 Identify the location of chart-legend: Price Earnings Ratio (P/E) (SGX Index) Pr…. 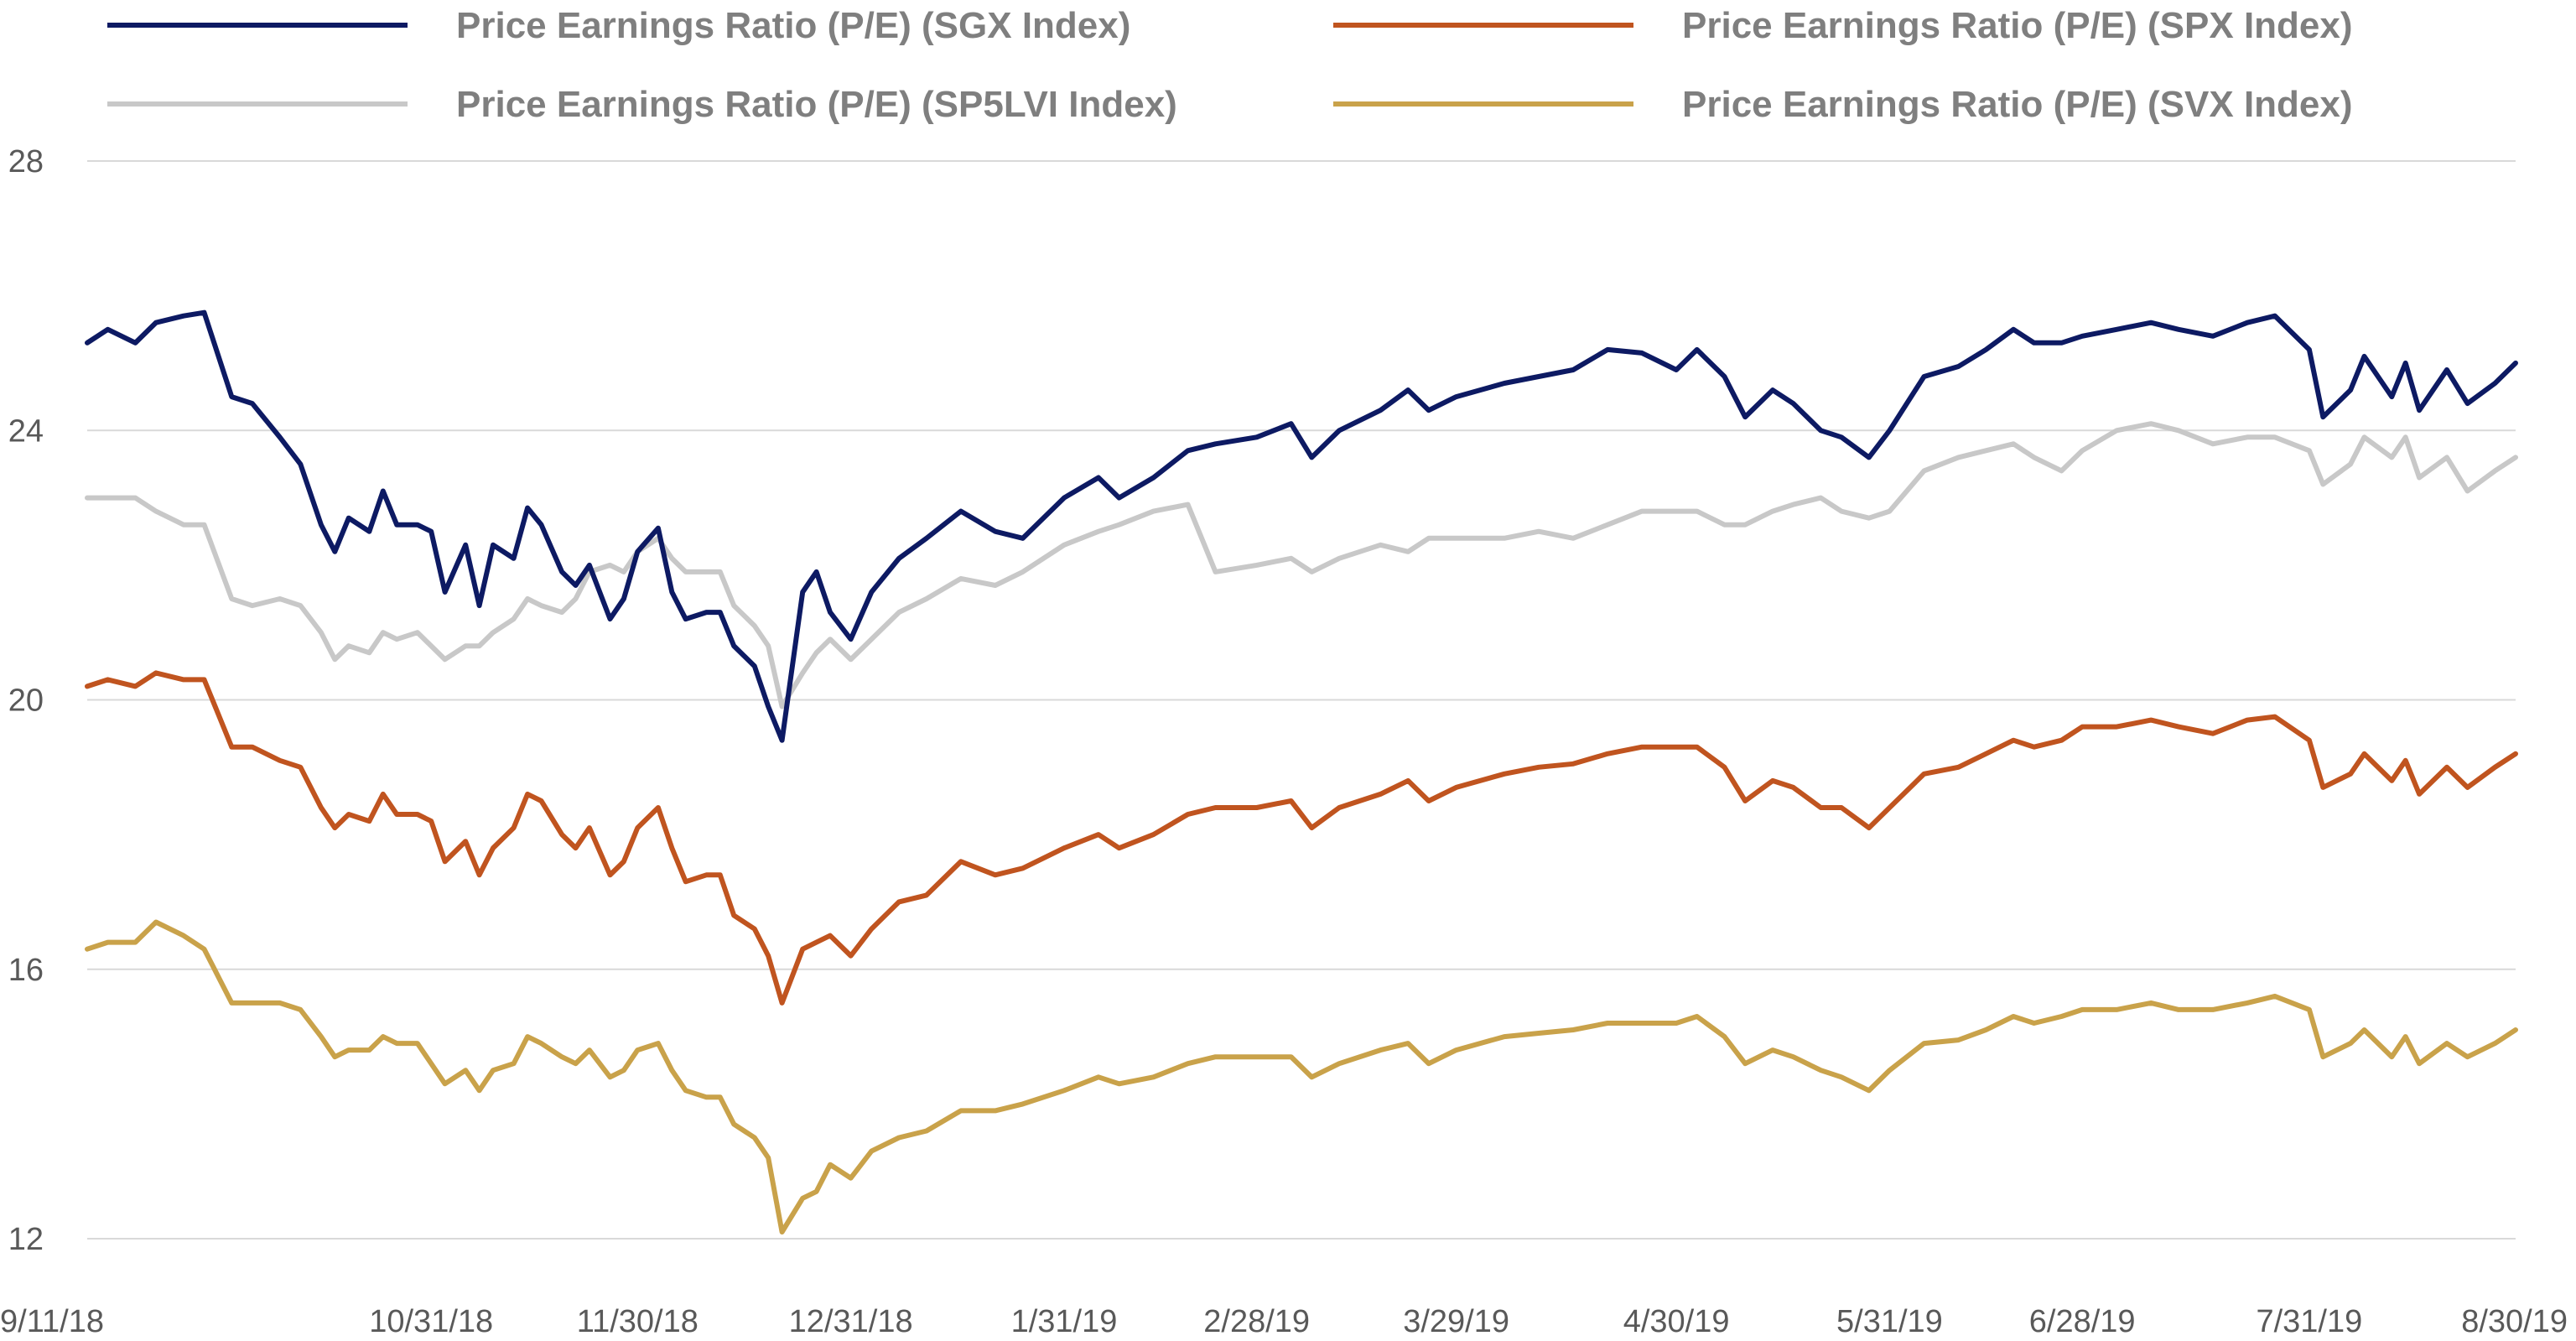
(1230, 65).